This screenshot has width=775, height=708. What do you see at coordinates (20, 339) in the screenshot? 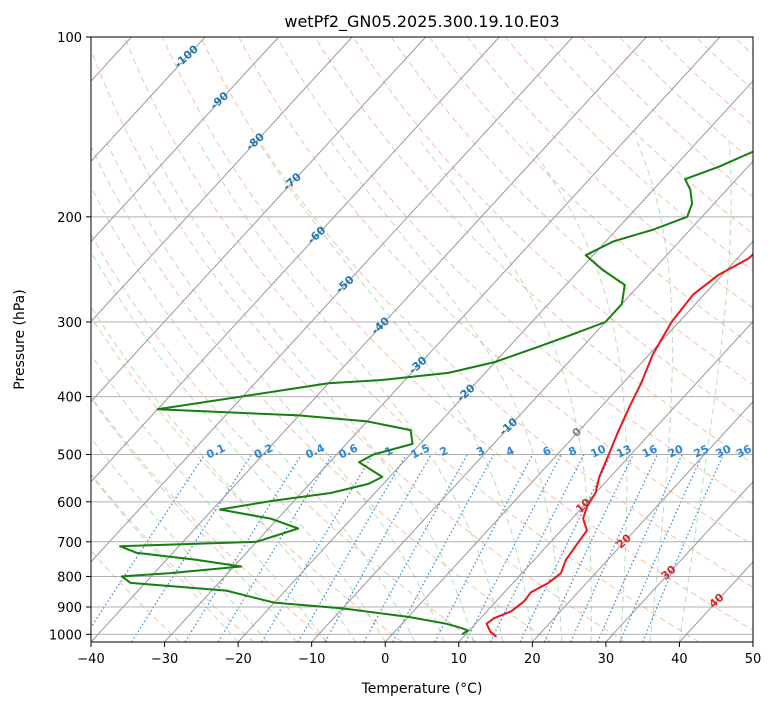
I see `y-axis-label: Pressure (hPa)` at bounding box center [20, 339].